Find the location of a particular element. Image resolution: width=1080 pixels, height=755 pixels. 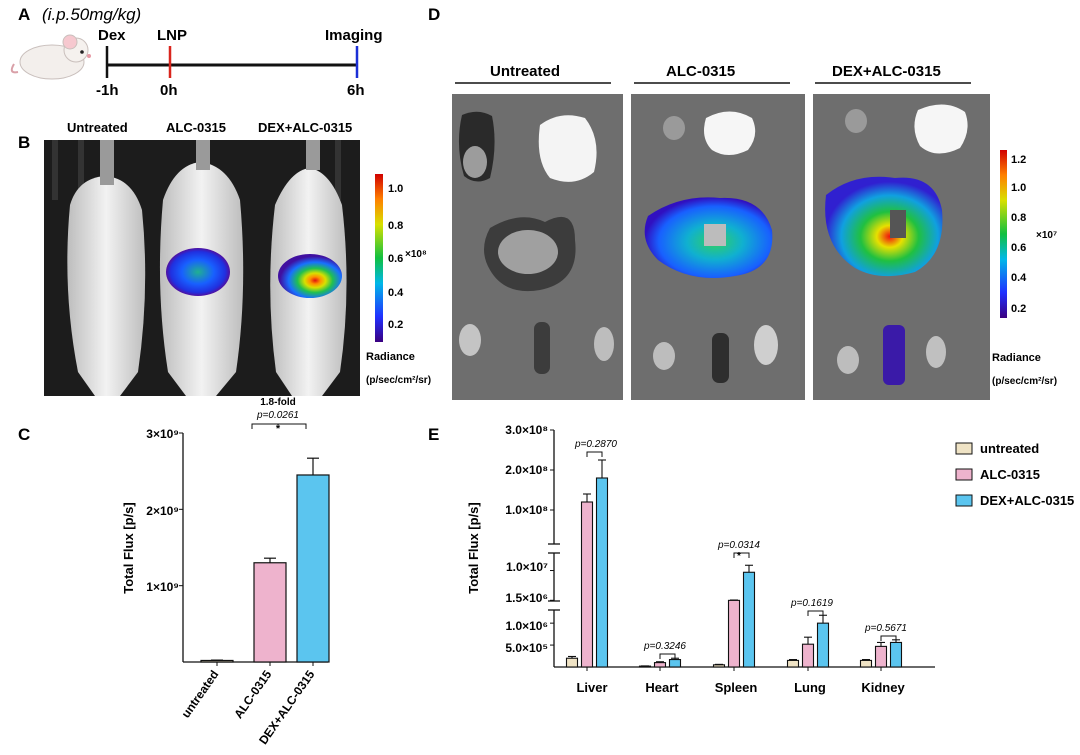

d-cbar-tick: 0.6 is located at coordinates (1018, 248).